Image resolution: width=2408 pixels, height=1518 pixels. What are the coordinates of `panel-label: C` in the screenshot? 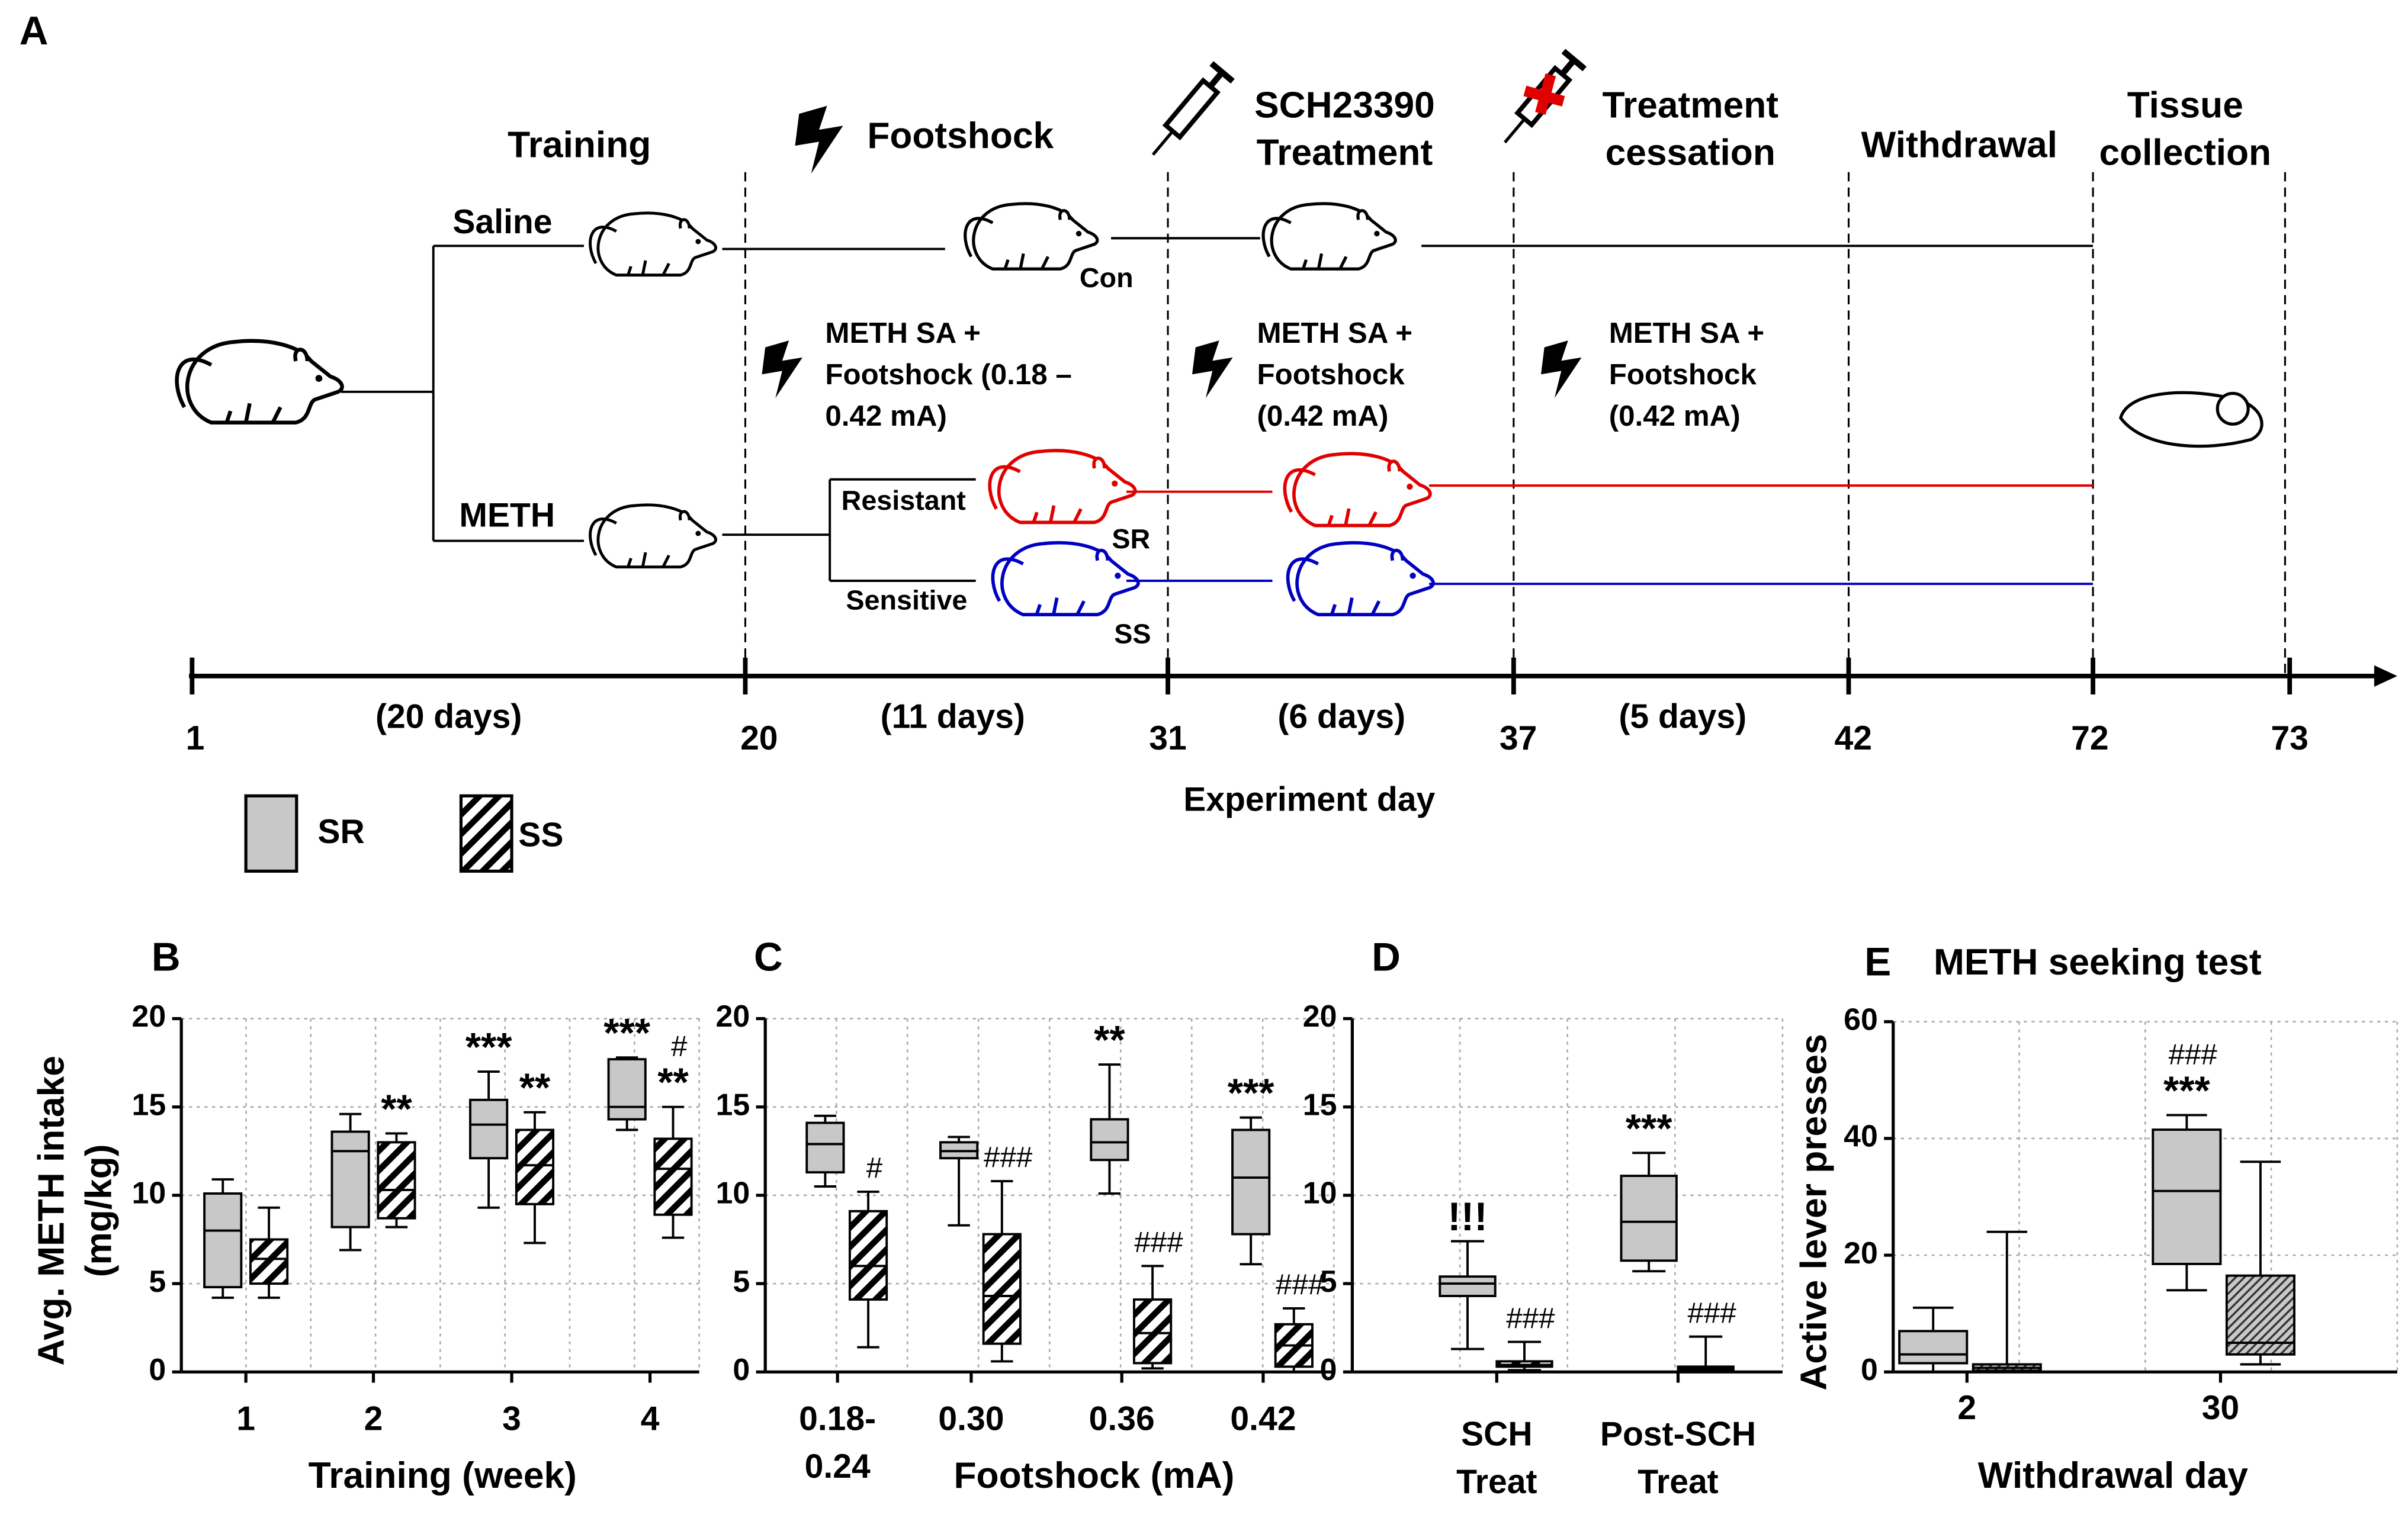 It's located at (768, 957).